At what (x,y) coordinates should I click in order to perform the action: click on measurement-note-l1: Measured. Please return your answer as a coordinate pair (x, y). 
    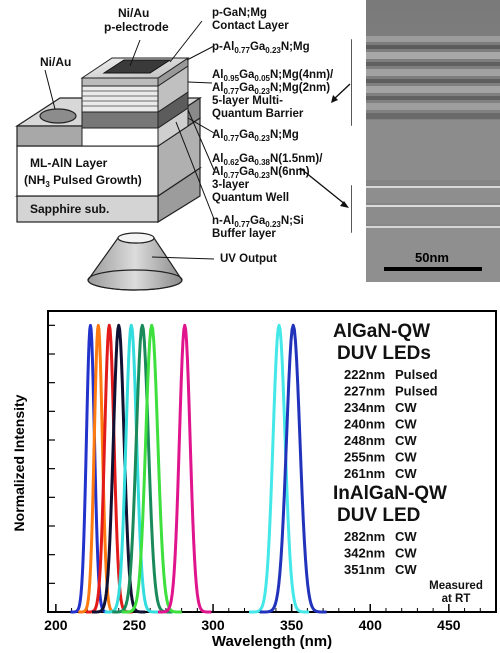
    Looking at the image, I should click on (456, 586).